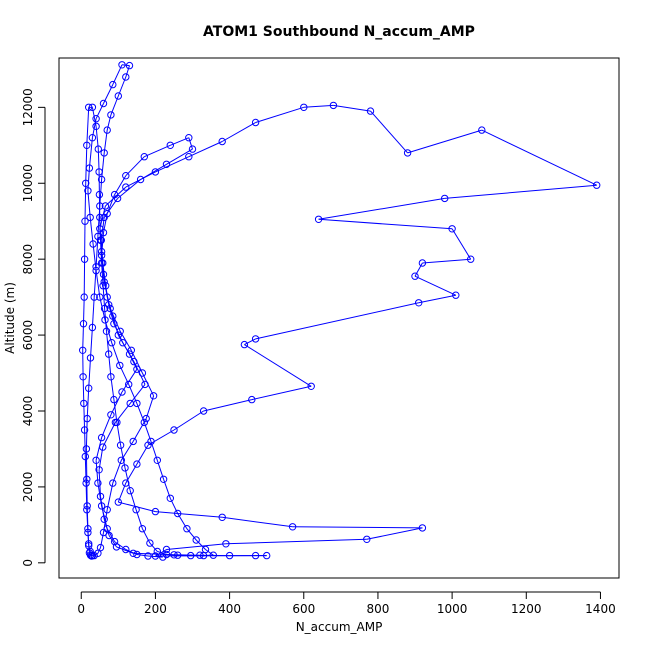 This screenshot has width=650, height=650. Describe the element at coordinates (303, 609) in the screenshot. I see `x-tick-label: 600` at that location.